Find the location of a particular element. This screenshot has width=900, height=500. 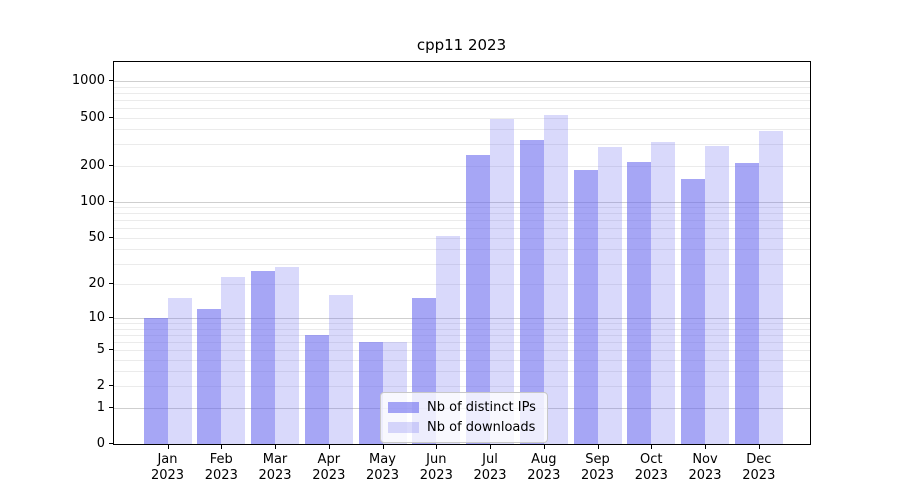

chart-title: cpp11 2023 is located at coordinates (461, 45).